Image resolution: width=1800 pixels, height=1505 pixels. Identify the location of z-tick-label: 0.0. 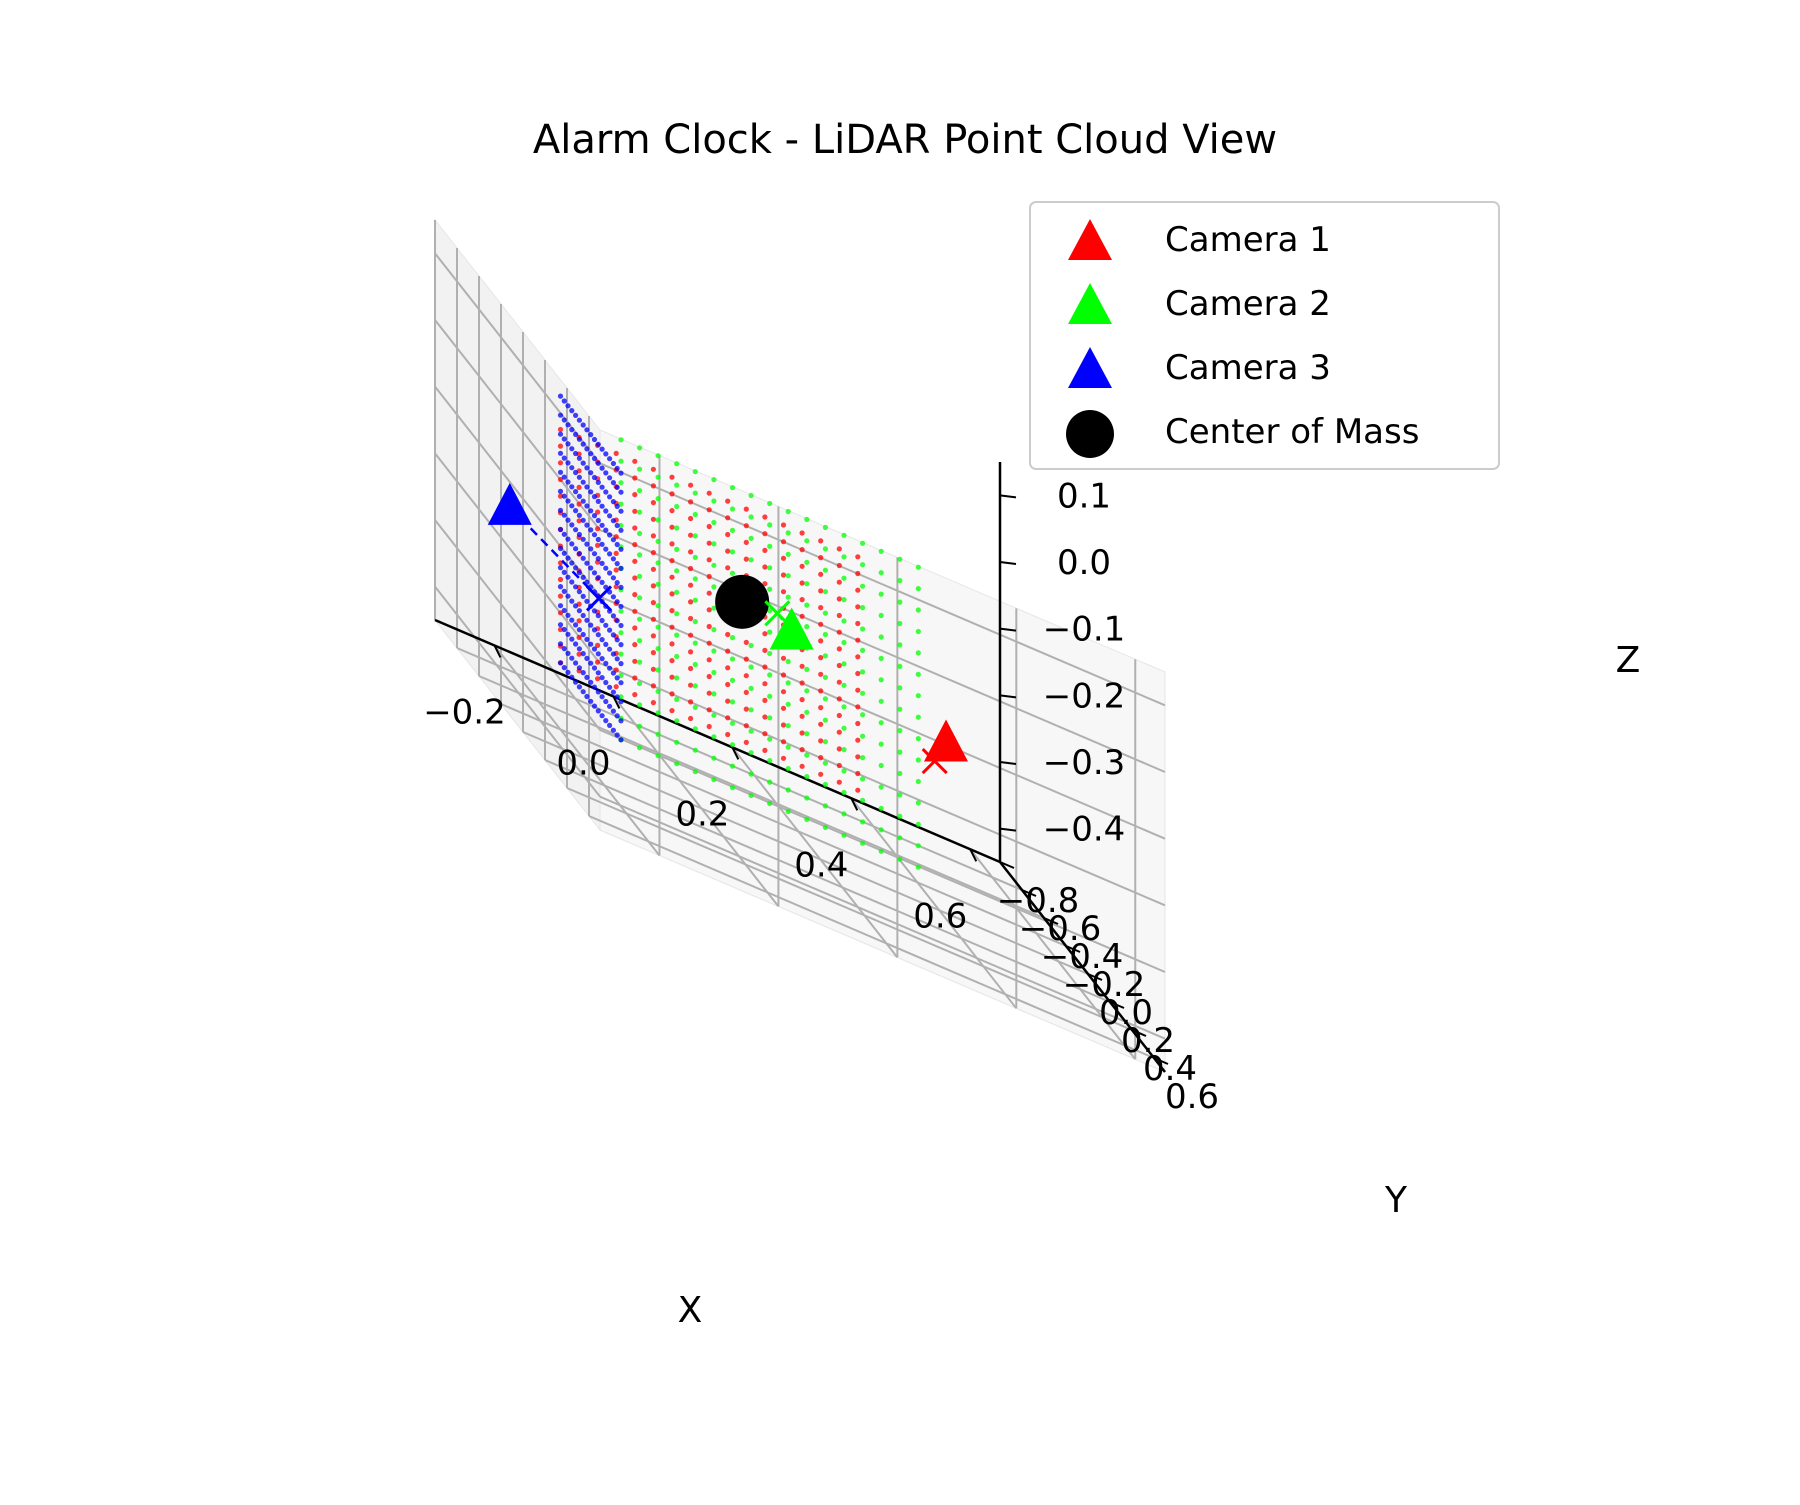
(1084, 563).